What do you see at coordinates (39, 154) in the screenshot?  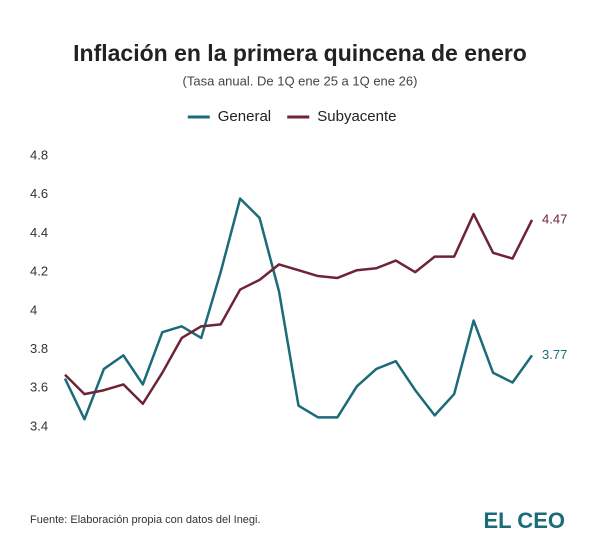 I see `y-tick-label: 4.8` at bounding box center [39, 154].